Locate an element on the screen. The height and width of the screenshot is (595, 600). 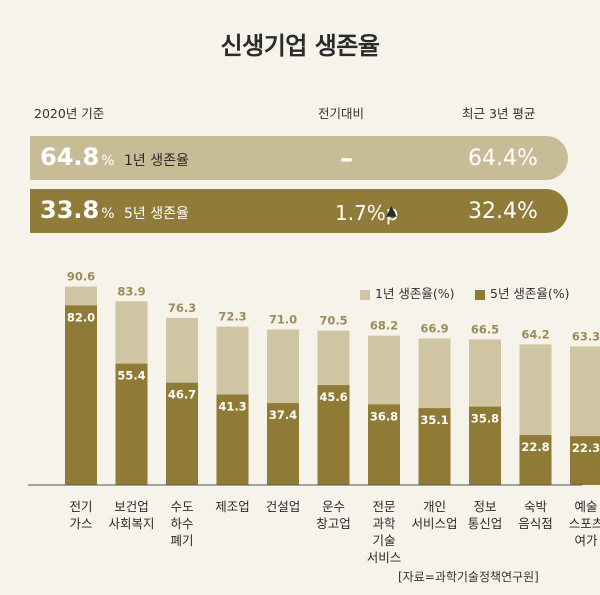
category-label: 보건업 사회복지 is located at coordinates (131, 515).